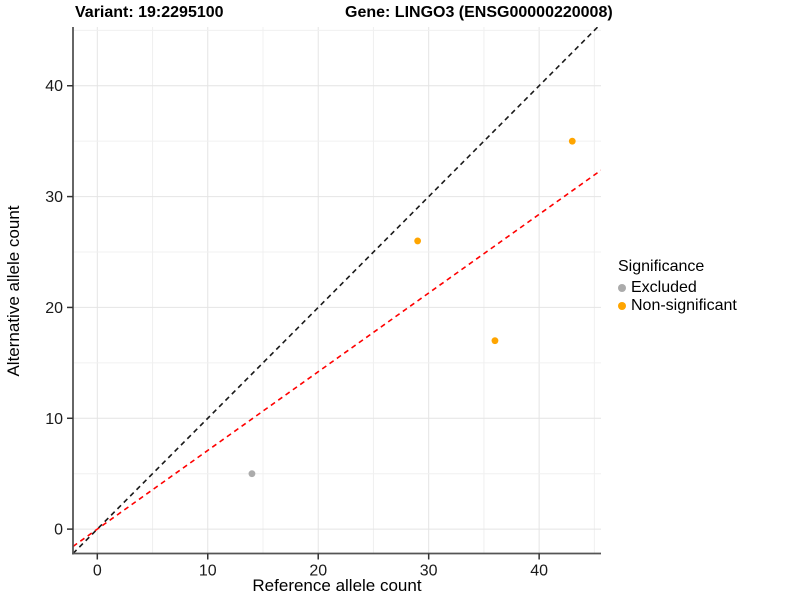  I want to click on x-axis-title: Reference allele count, so click(337, 585).